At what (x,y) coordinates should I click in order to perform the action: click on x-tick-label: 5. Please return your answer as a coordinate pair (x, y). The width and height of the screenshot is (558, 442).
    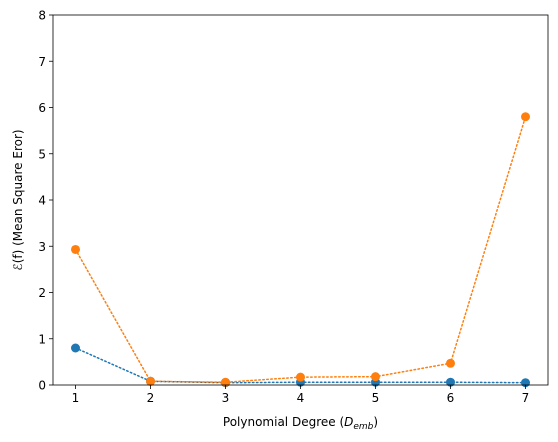
    Looking at the image, I should click on (376, 398).